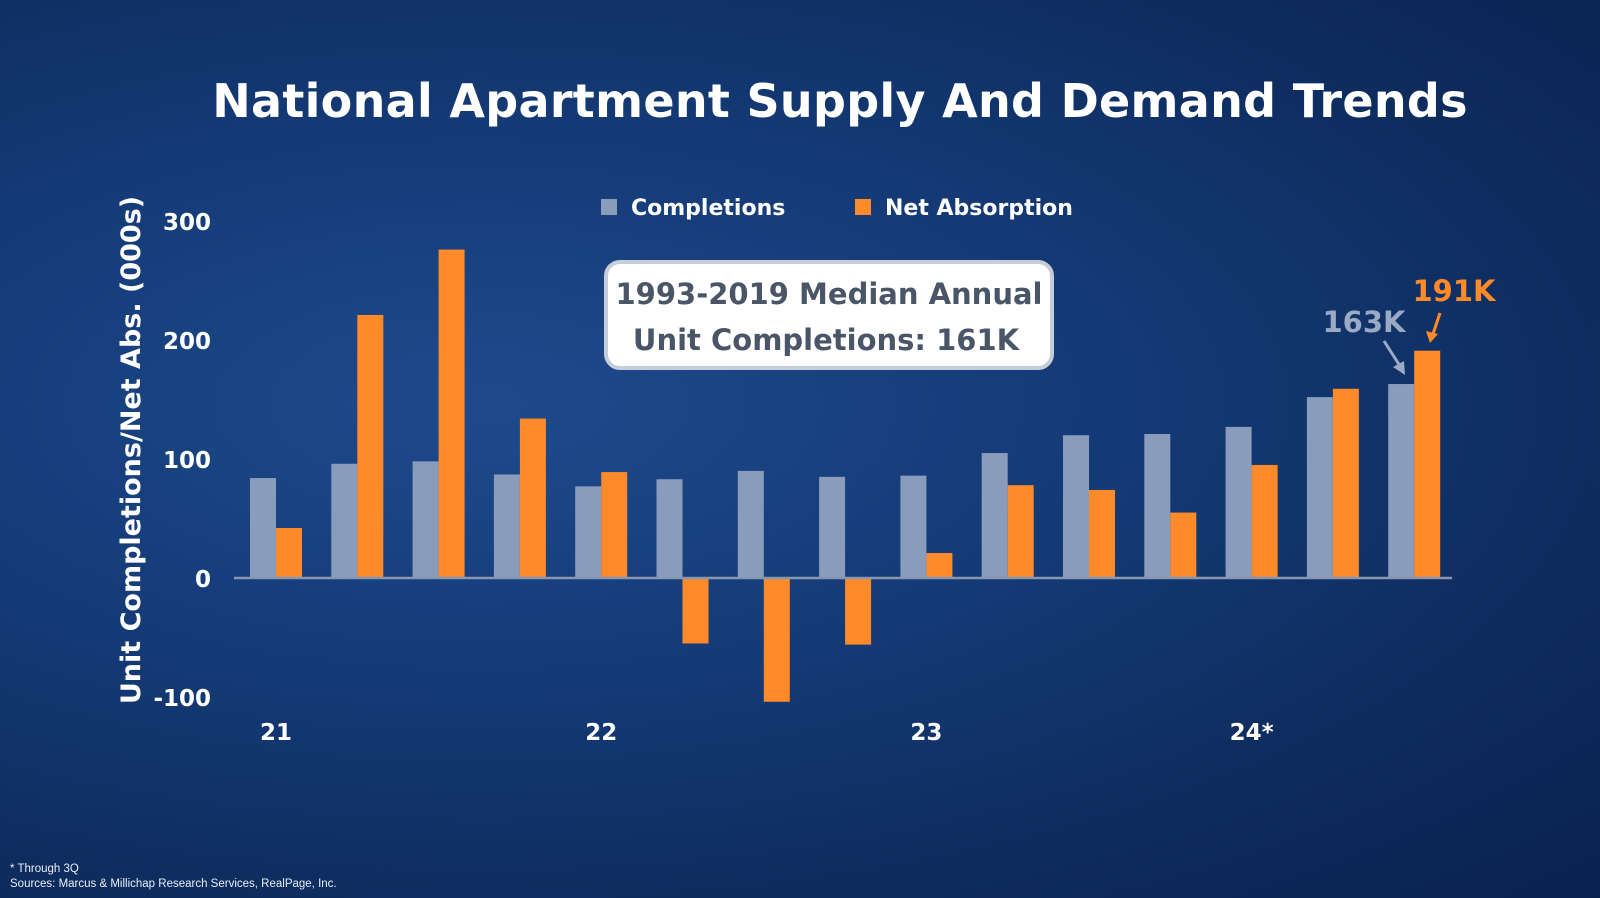 The width and height of the screenshot is (1600, 898). I want to click on legend-label-completions: Completions, so click(708, 208).